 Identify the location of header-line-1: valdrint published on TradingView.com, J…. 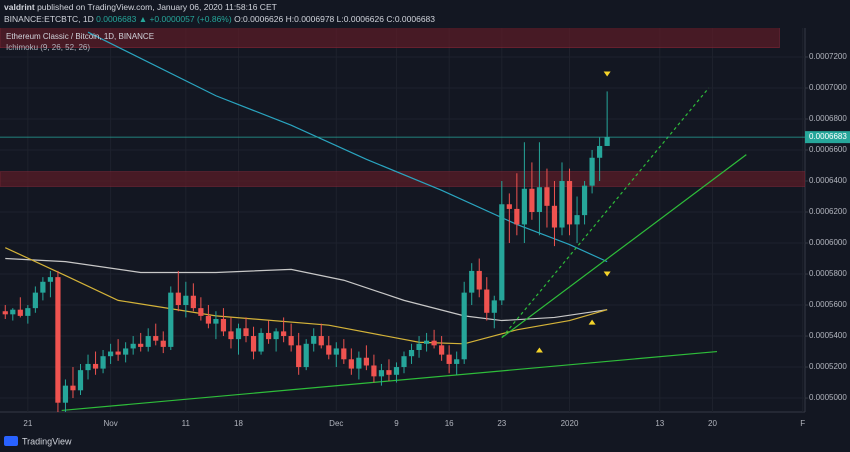
(140, 7).